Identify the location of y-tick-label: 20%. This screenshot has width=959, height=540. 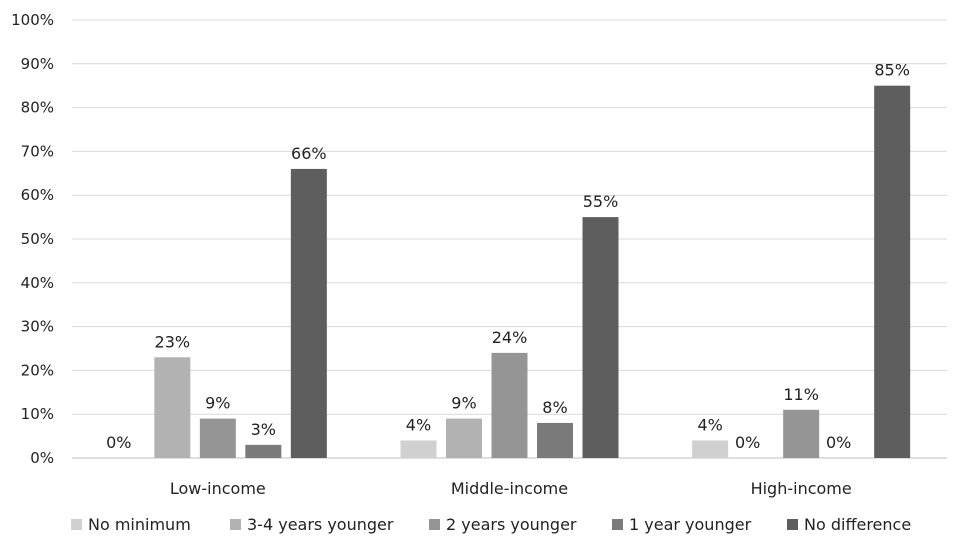
(37, 370).